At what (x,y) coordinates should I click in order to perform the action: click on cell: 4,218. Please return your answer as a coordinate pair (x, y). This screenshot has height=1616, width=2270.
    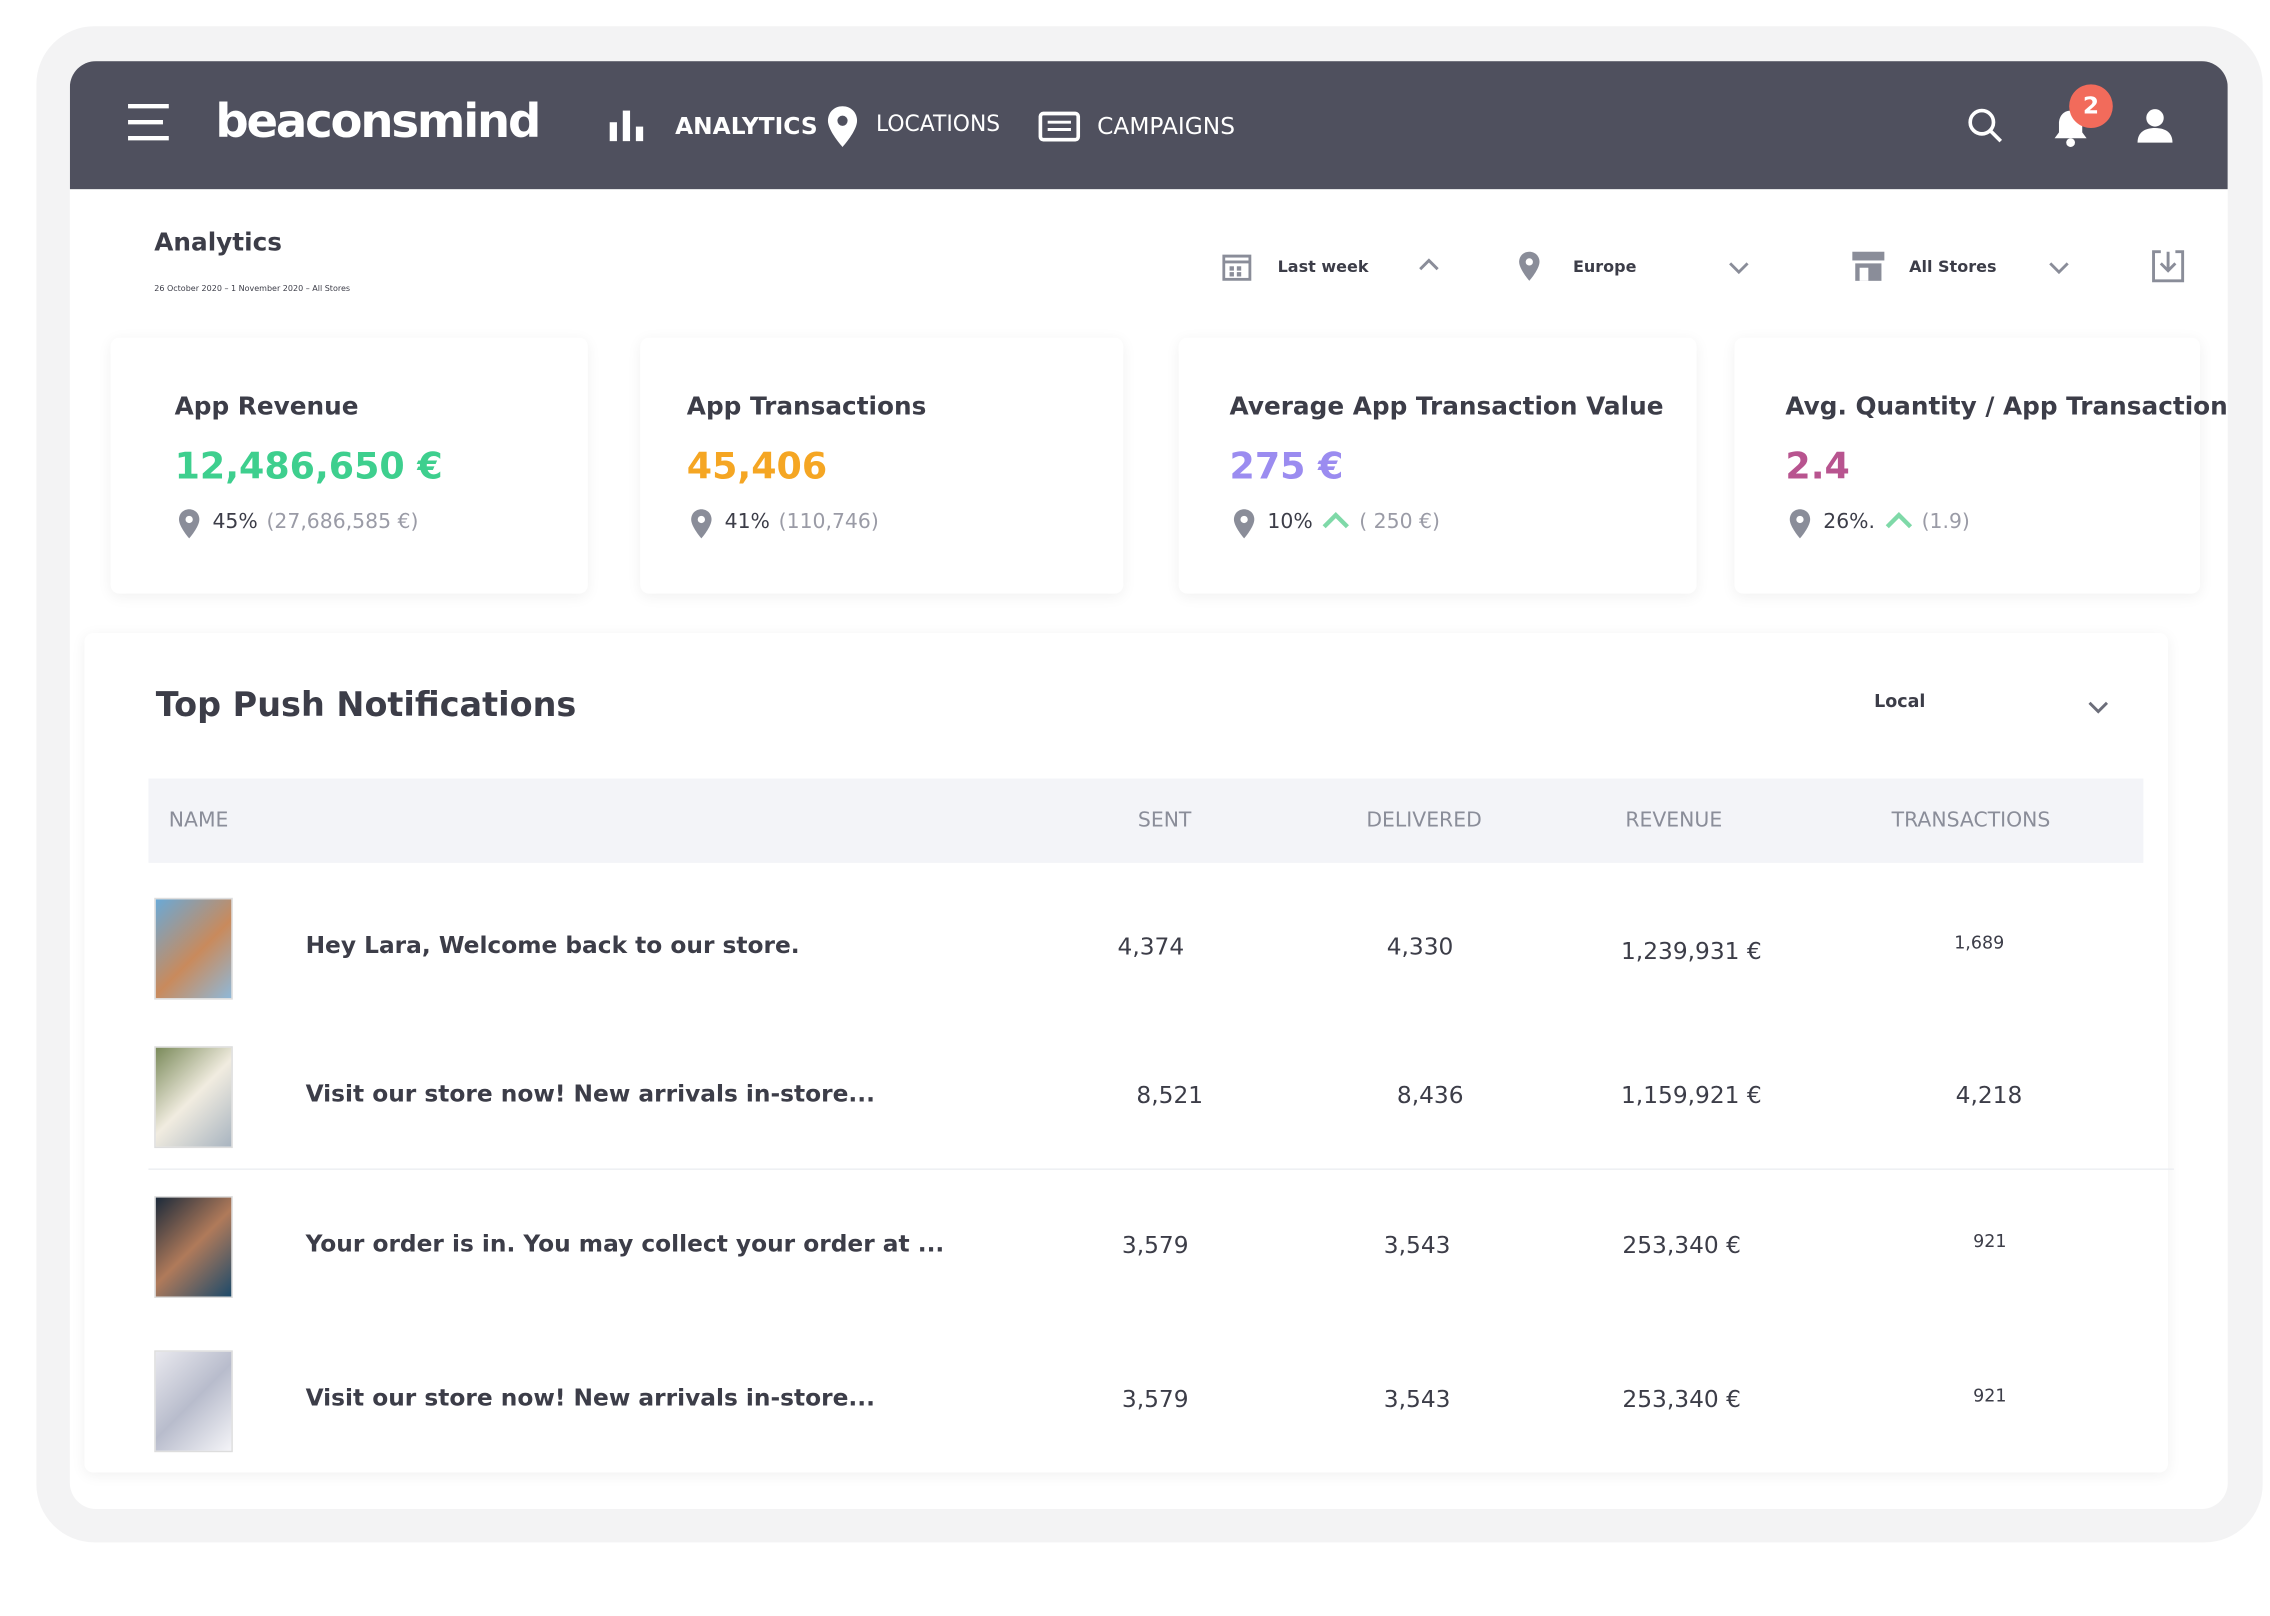
    Looking at the image, I should click on (1989, 1095).